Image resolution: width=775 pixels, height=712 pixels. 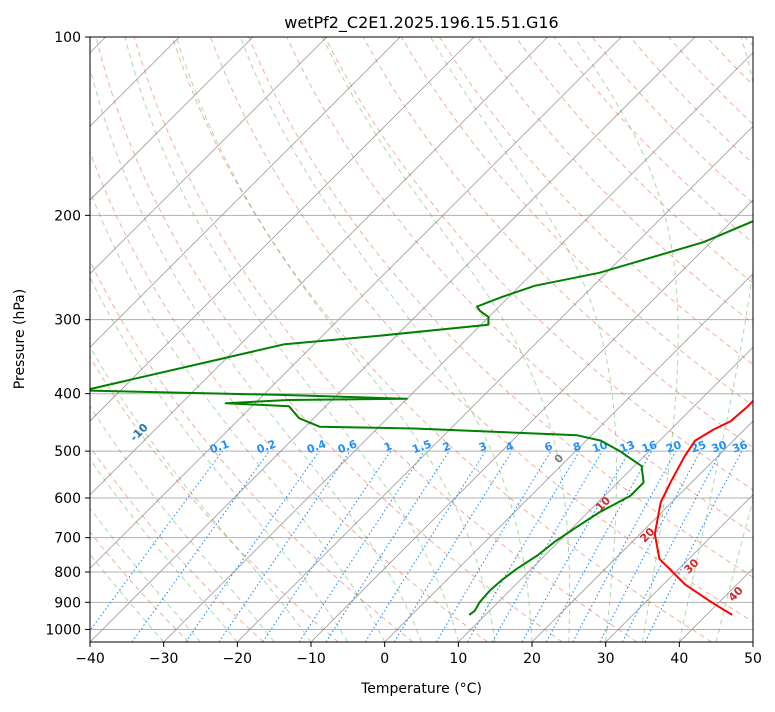 I want to click on y-tick-label: 800, so click(x=67, y=573).